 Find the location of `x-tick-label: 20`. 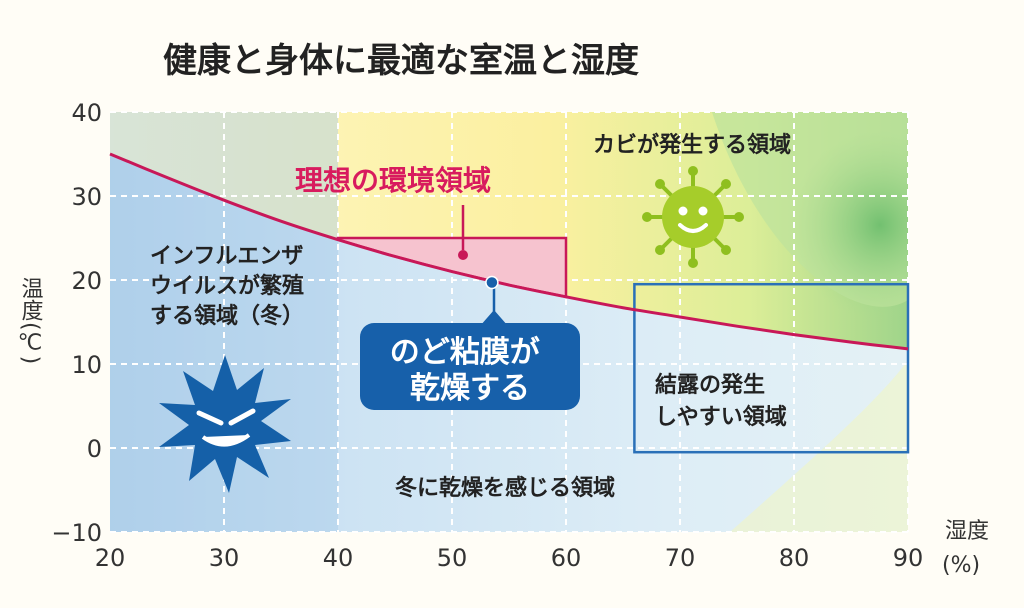

x-tick-label: 20 is located at coordinates (110, 558).